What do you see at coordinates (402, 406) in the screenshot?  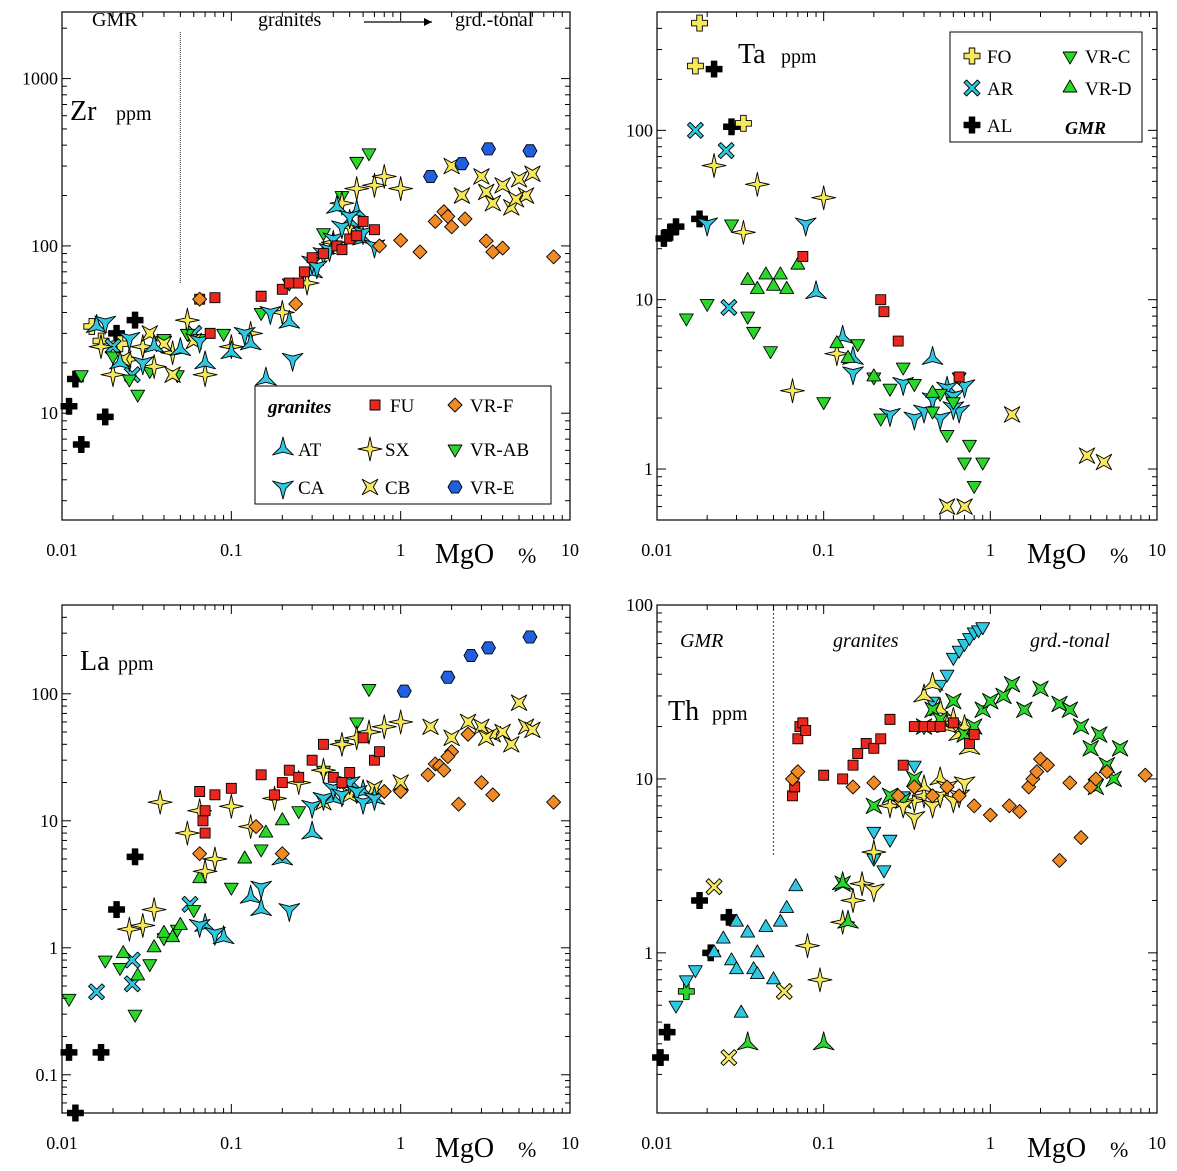 I see `zr-legend-label-fu: FU` at bounding box center [402, 406].